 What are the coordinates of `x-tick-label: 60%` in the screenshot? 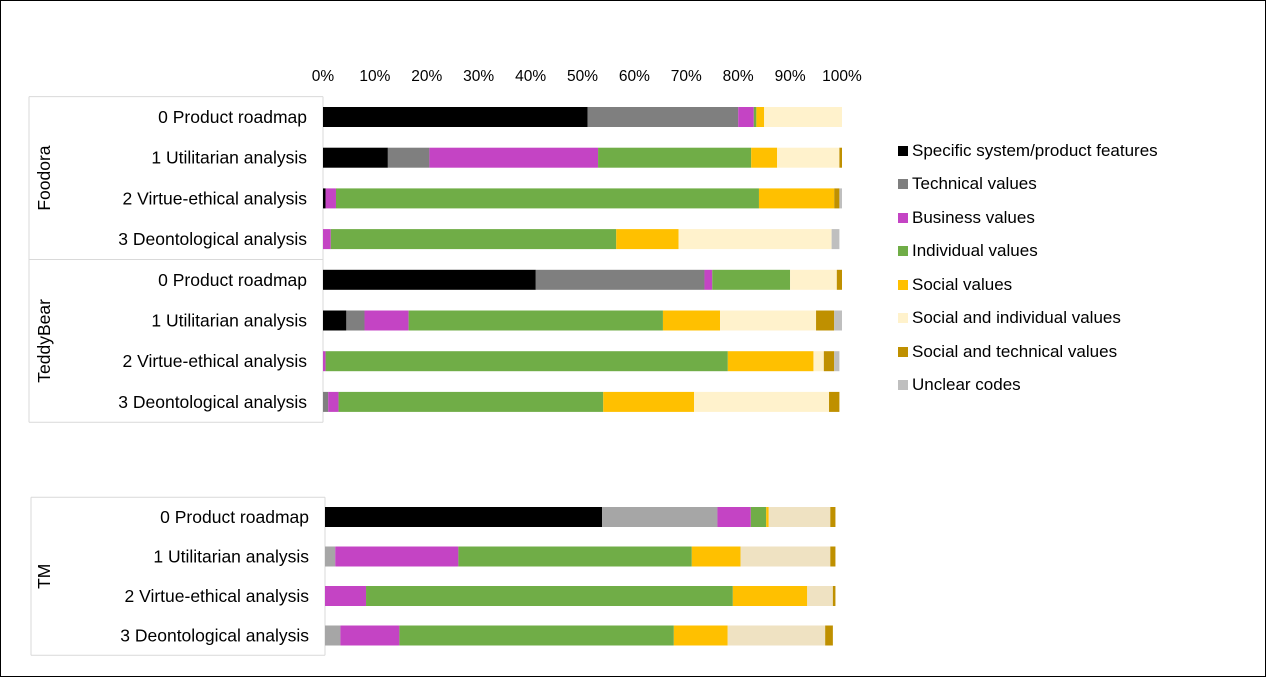 It's located at (634, 76).